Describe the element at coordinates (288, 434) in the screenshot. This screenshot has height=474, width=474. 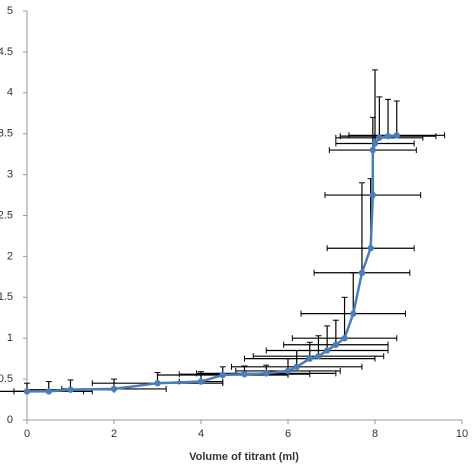
I see `x-tick-label: 6` at that location.